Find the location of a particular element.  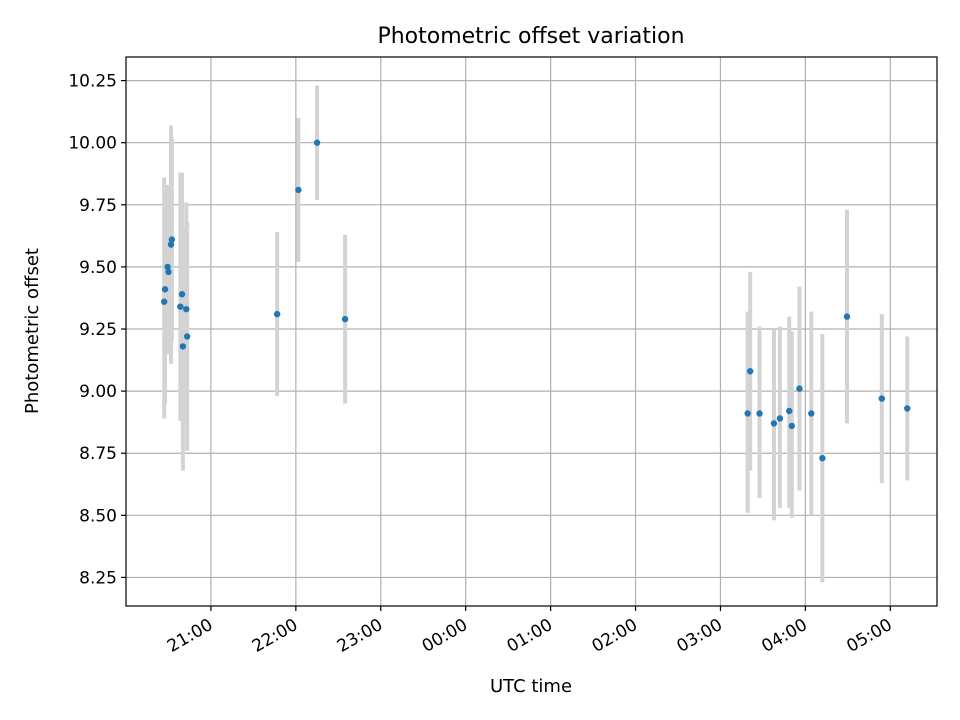

y-tick-label: 10.00 is located at coordinates (92, 144).